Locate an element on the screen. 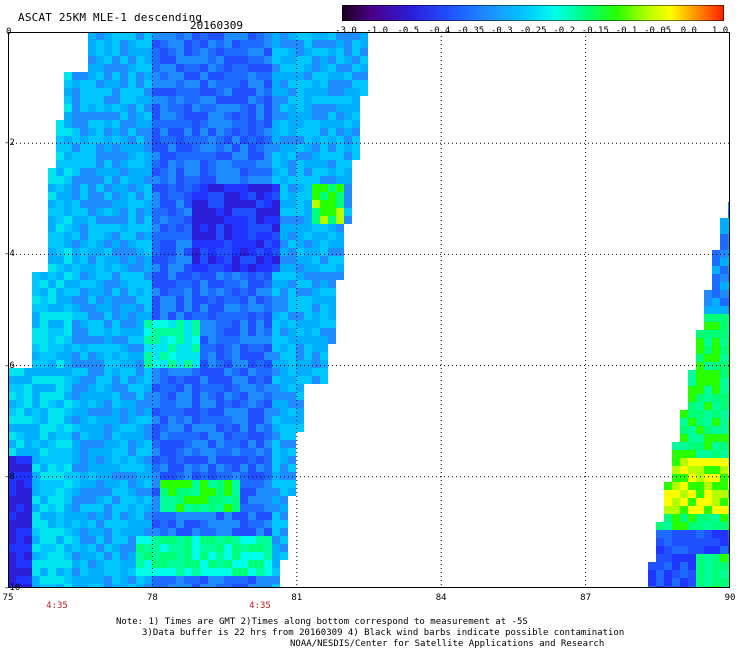 This screenshot has height=650, width=740. x-tick-label: 78 is located at coordinates (152, 598).